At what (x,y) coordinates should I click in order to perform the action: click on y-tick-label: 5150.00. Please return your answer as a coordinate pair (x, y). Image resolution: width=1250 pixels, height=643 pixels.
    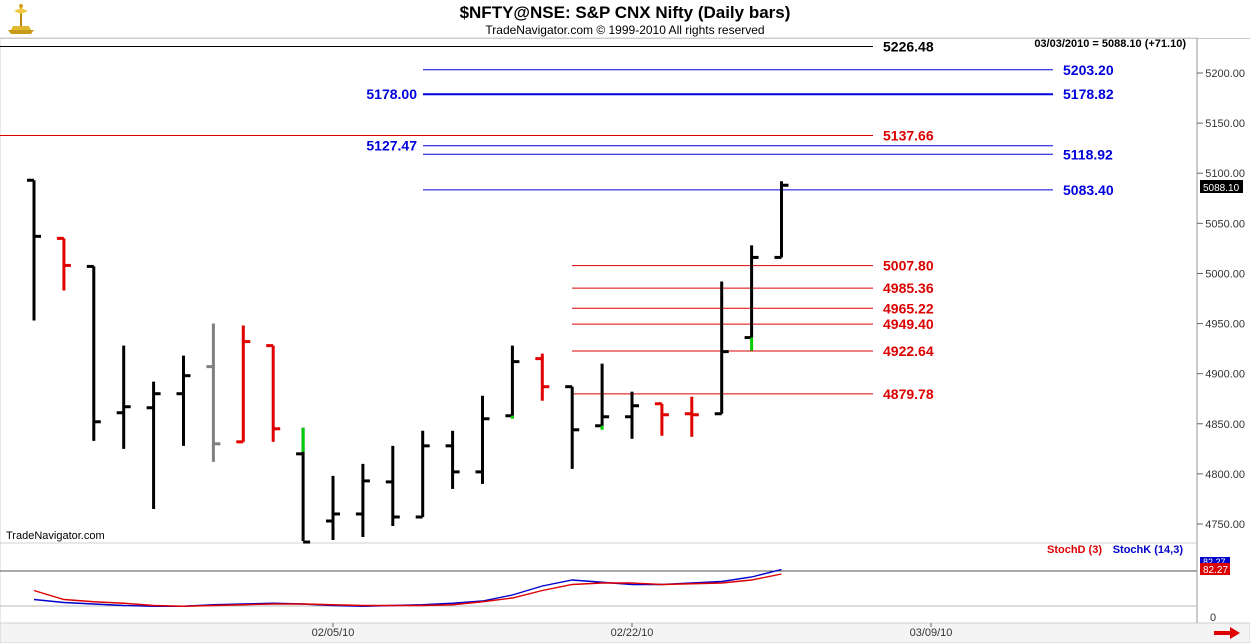
    Looking at the image, I should click on (1225, 124).